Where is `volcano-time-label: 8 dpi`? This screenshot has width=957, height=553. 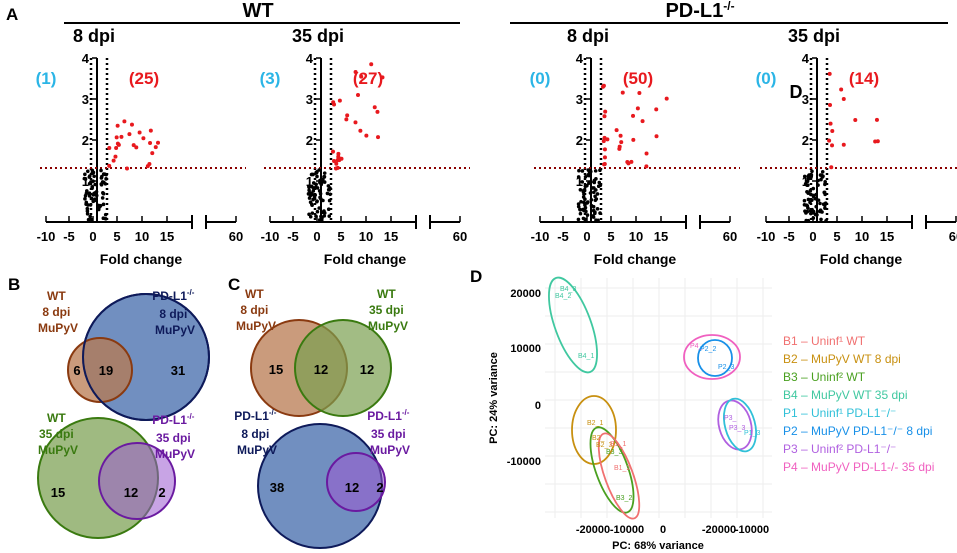 volcano-time-label: 8 dpi is located at coordinates (588, 36).